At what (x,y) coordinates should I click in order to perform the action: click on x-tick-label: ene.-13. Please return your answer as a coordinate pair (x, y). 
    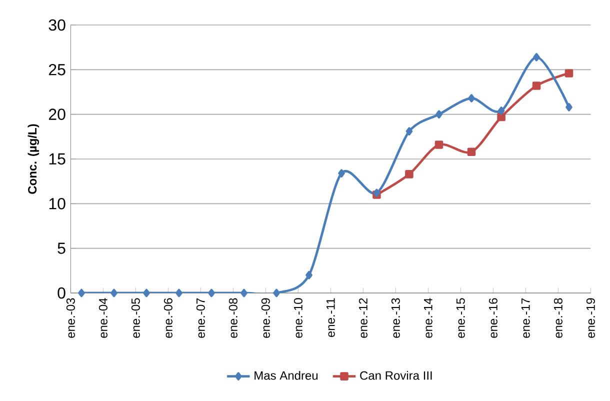
    Looking at the image, I should click on (395, 318).